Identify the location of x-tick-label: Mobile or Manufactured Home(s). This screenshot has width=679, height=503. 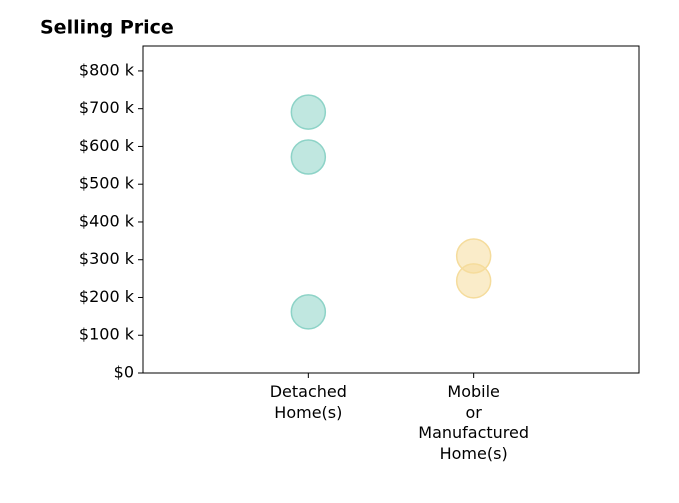
(474, 422).